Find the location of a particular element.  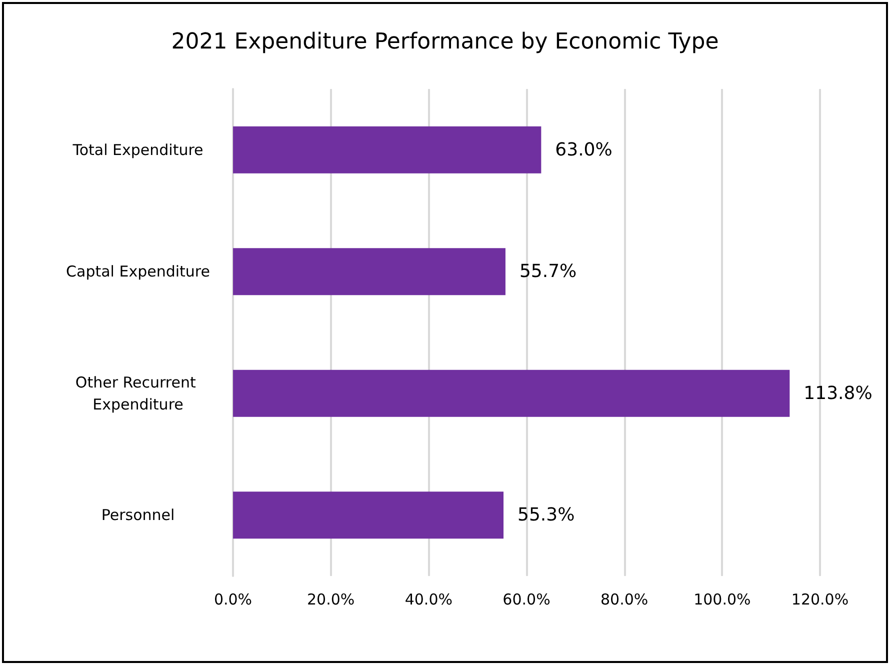

x-tick-label: 120.0% is located at coordinates (820, 599).